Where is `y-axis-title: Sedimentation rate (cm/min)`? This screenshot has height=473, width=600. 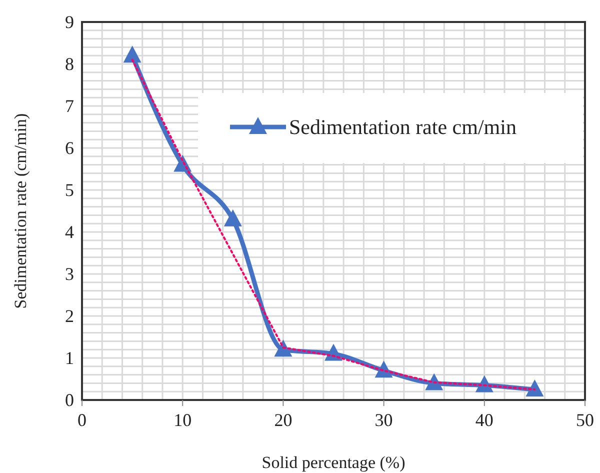
y-axis-title: Sedimentation rate (cm/min) is located at coordinates (20, 211).